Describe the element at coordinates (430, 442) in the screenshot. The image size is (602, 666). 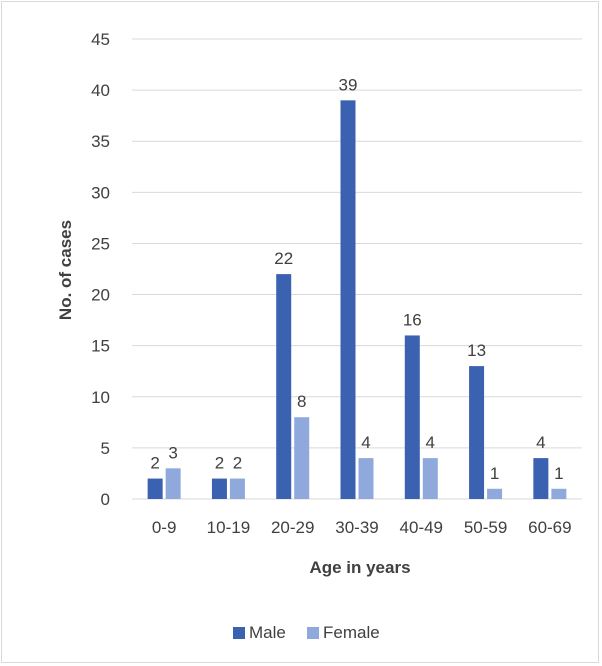
I see `data-label-female-40-49: 4` at that location.